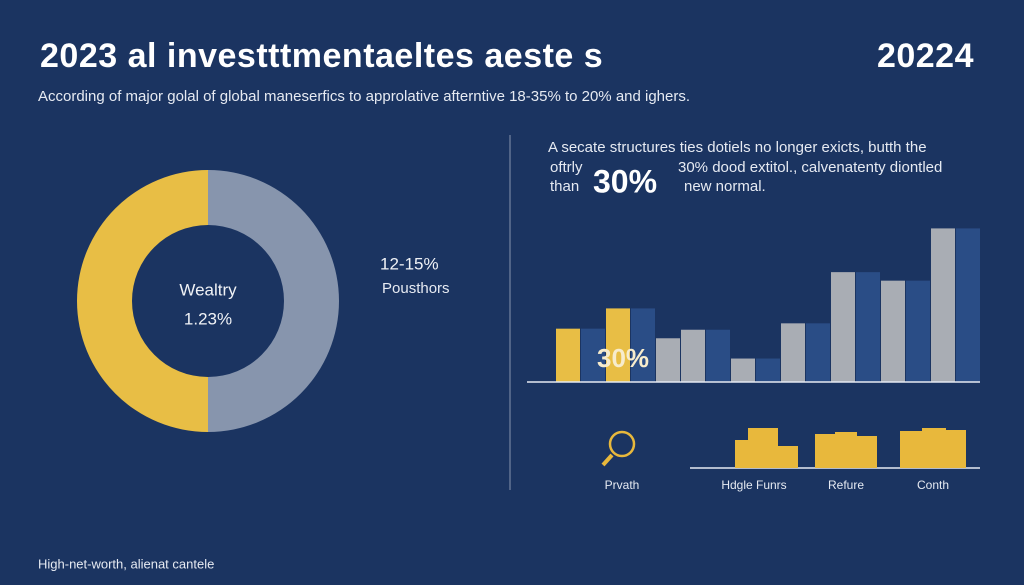  Describe the element at coordinates (846, 485) in the screenshot. I see `icon-label: Refure` at that location.